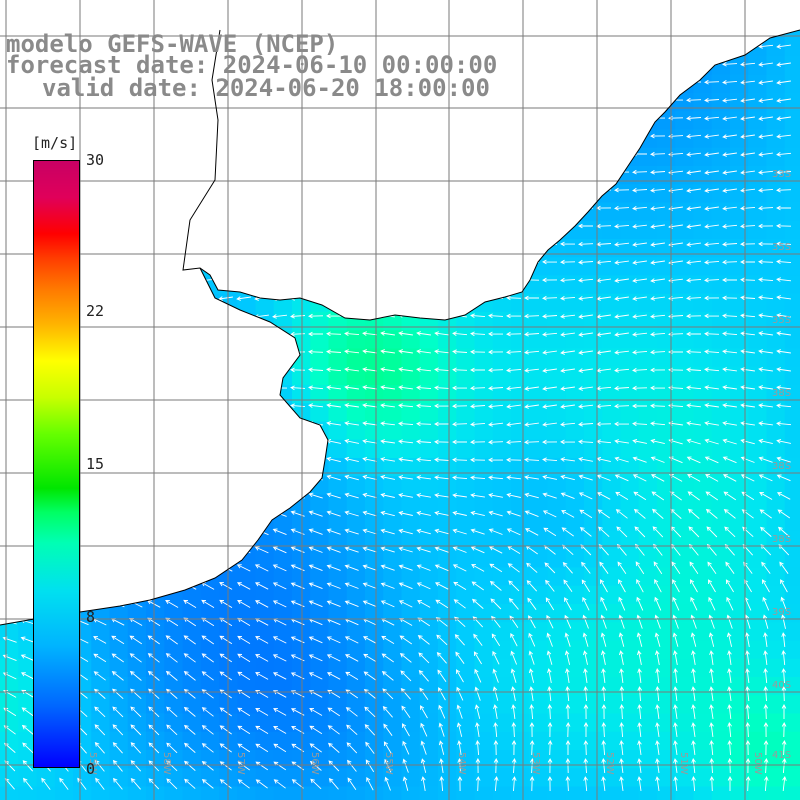 The width and height of the screenshot is (800, 800). I want to click on longitude-label: 51W, so click(683, 763).